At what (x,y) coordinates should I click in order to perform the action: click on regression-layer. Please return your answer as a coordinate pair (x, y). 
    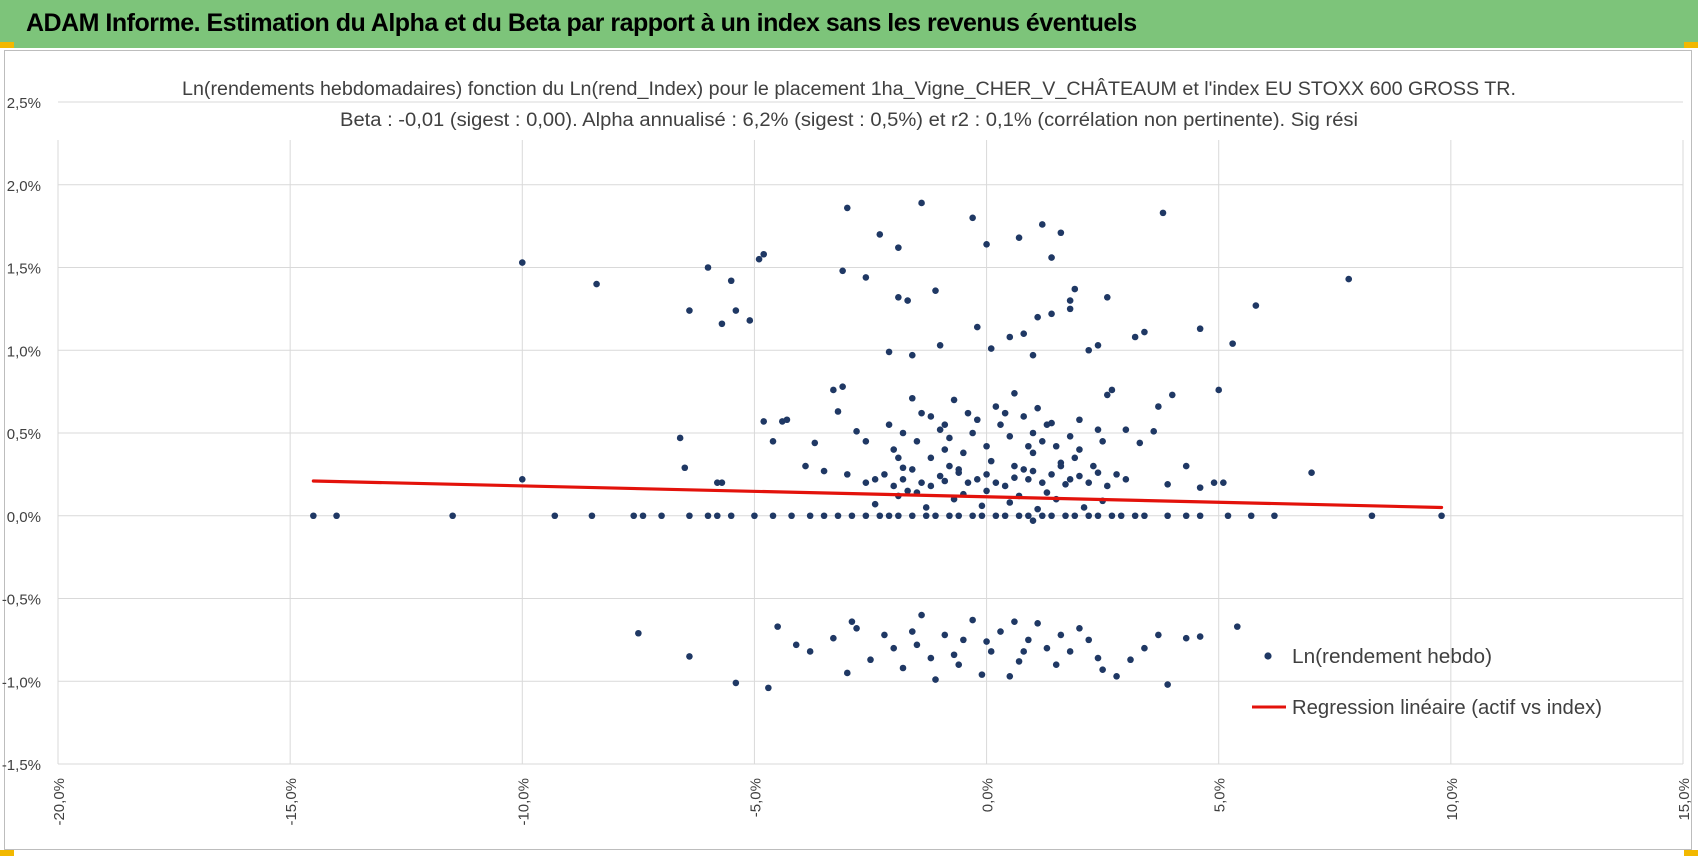
    Looking at the image, I should click on (877, 494).